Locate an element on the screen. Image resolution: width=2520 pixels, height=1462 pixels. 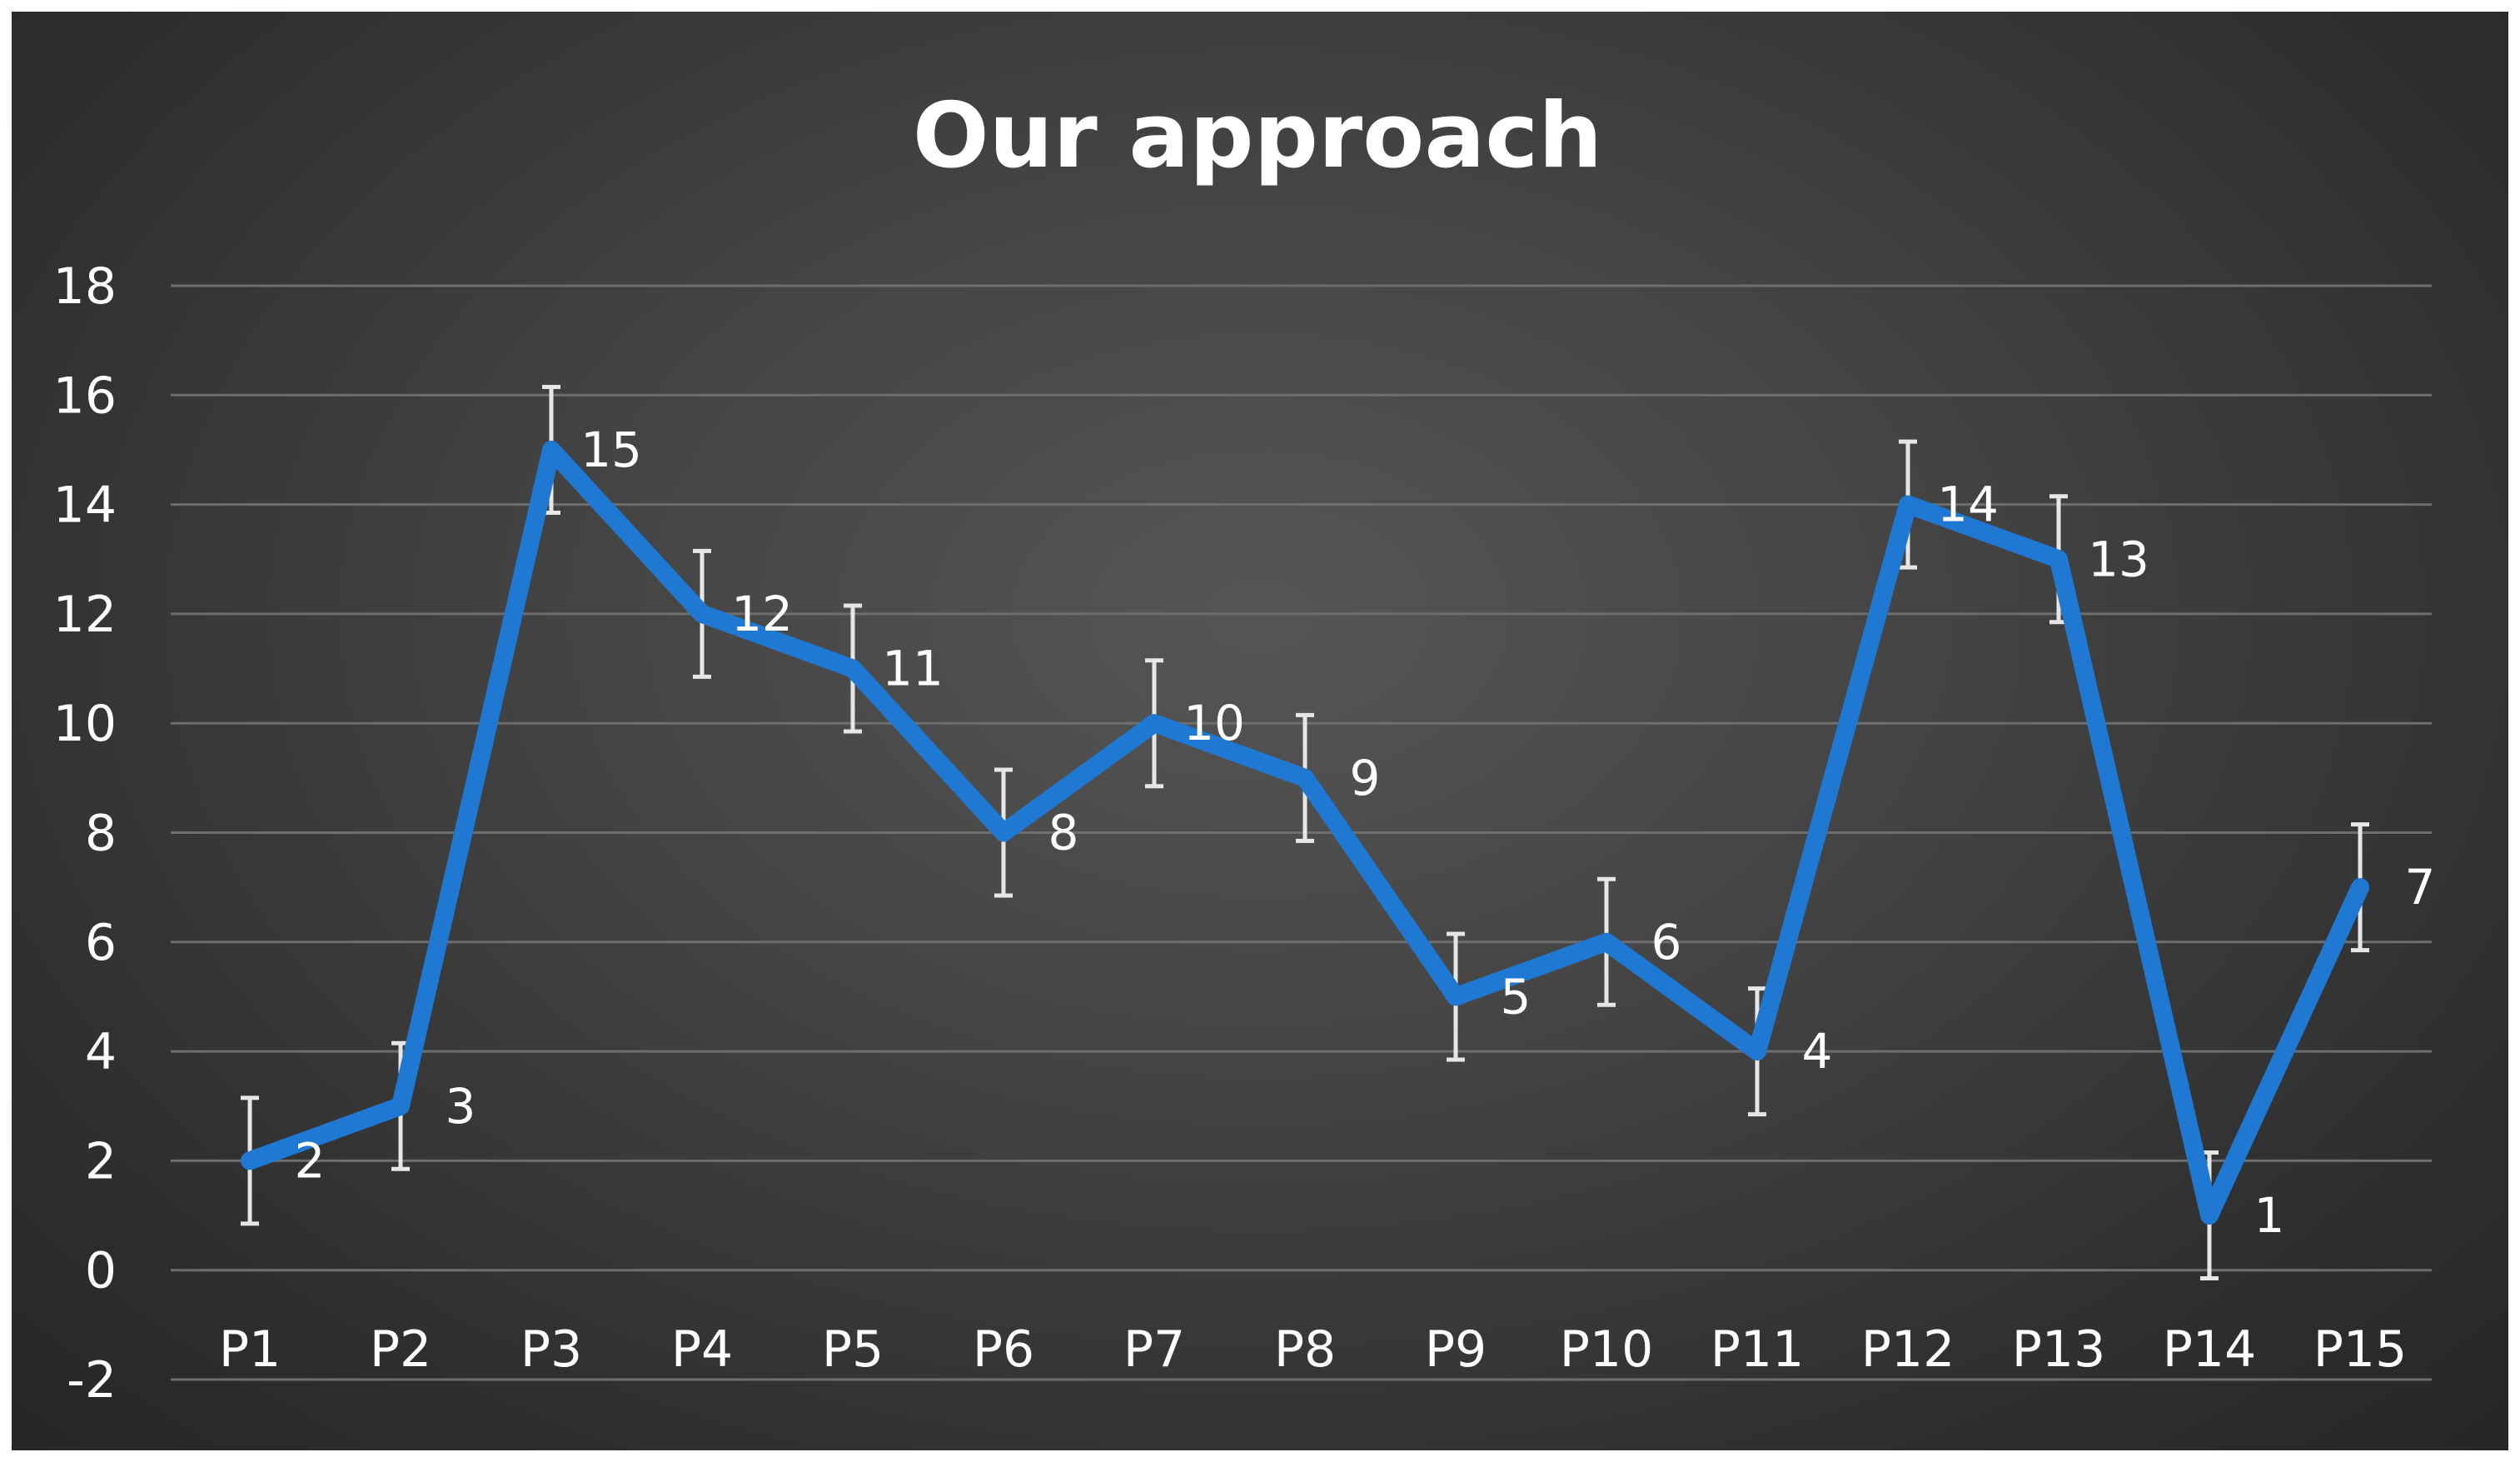
x-tick-label: P12 is located at coordinates (1908, 1349).